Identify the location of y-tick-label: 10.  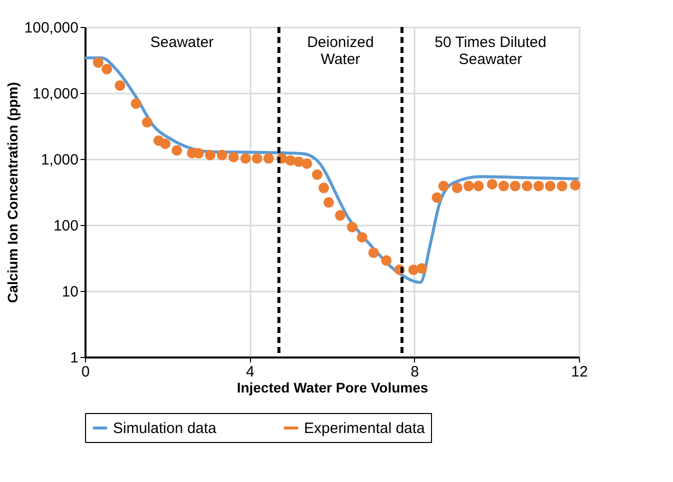
(70, 292).